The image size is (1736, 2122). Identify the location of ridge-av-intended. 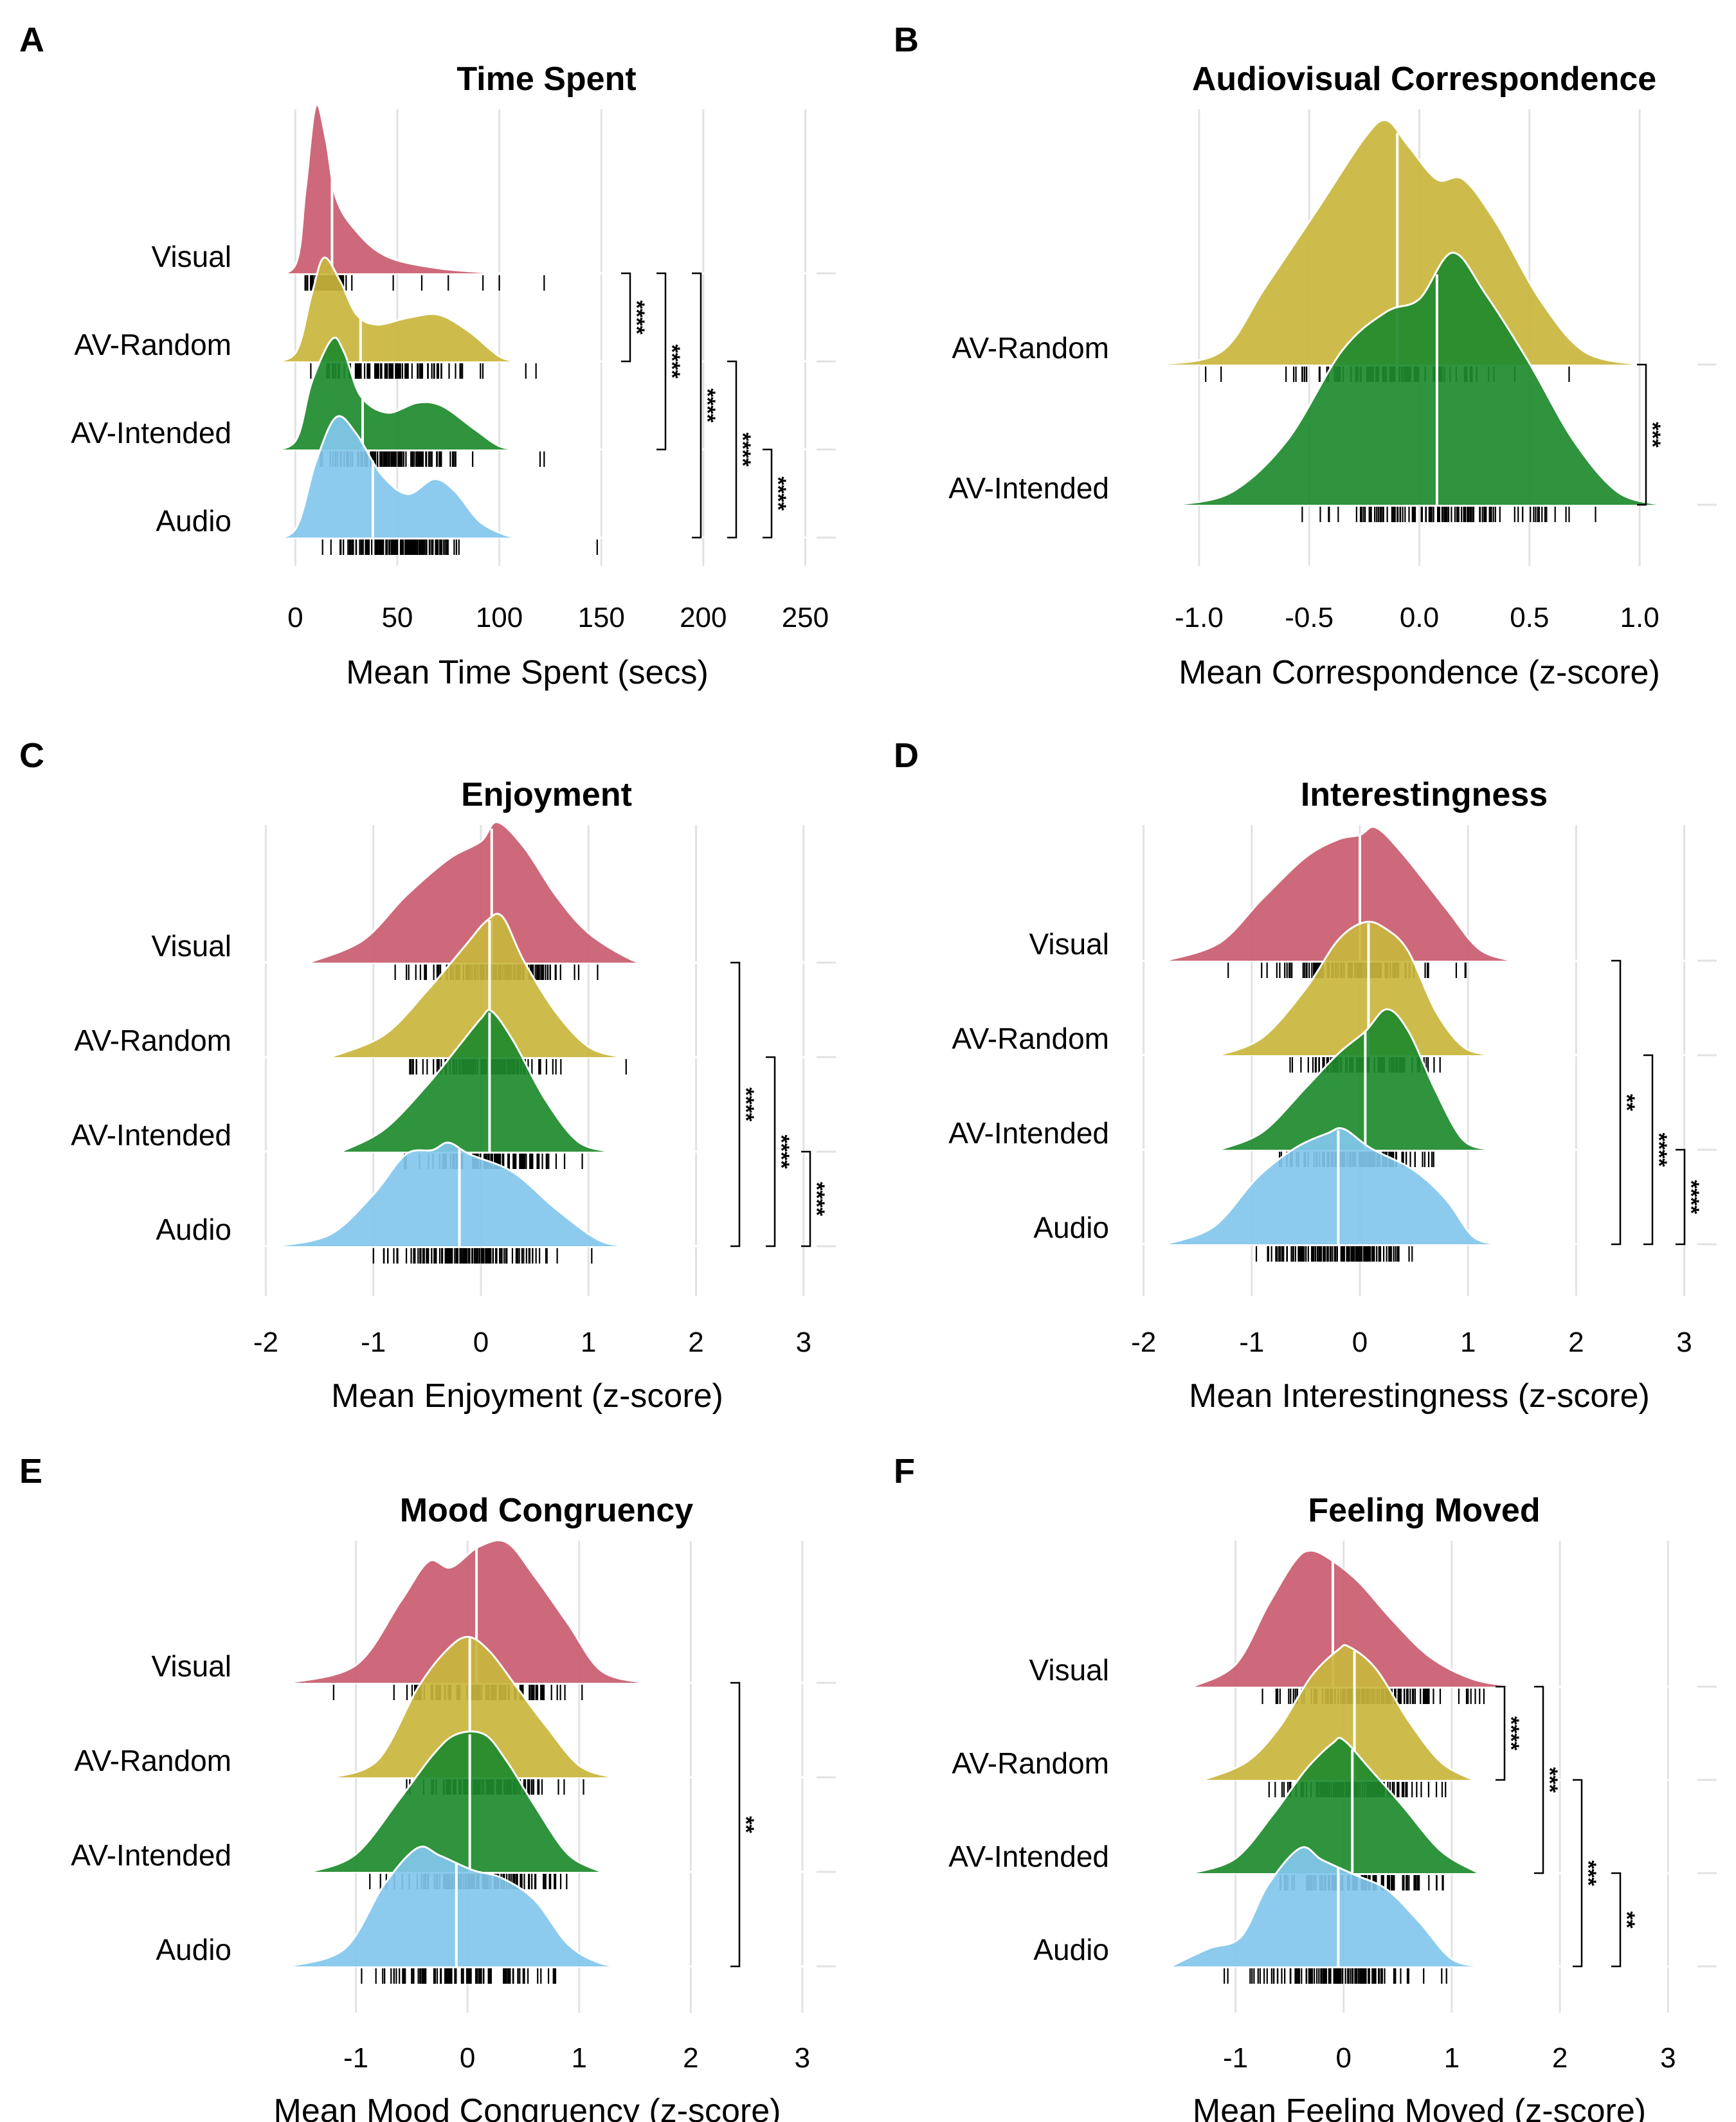
(1406, 1087).